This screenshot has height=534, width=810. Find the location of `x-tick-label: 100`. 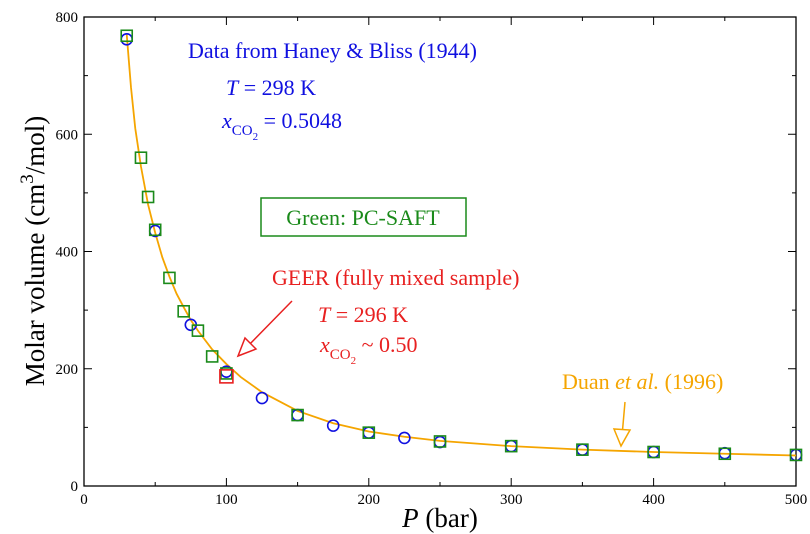

x-tick-label: 100 is located at coordinates (226, 500).